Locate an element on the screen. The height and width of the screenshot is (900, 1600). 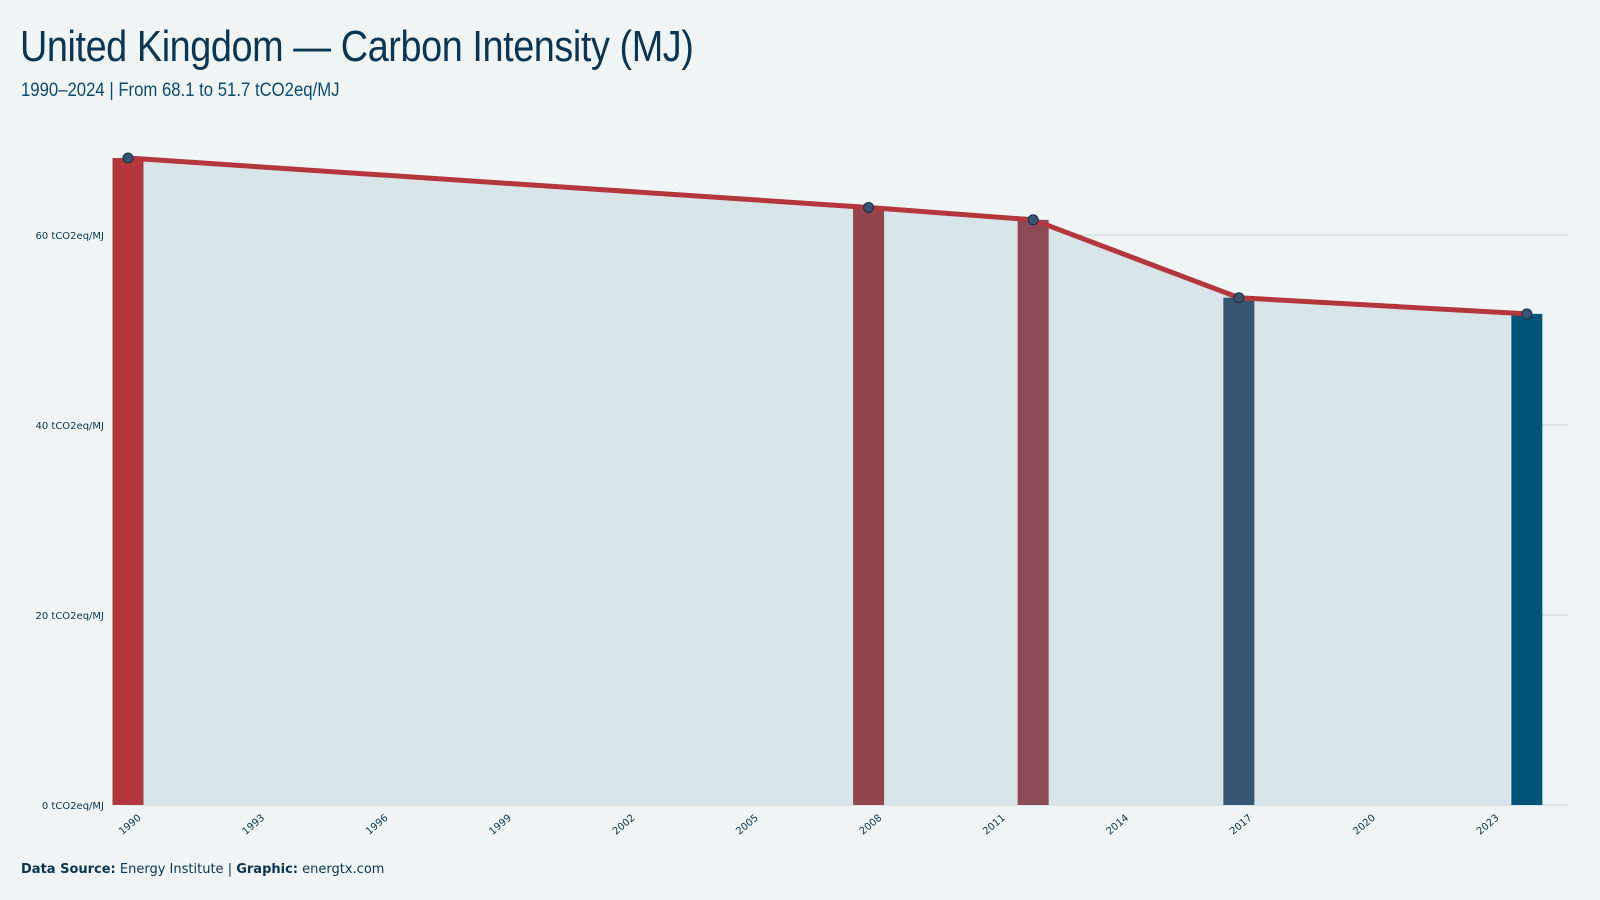
x-tick-label-2005: 2005 is located at coordinates (747, 825).